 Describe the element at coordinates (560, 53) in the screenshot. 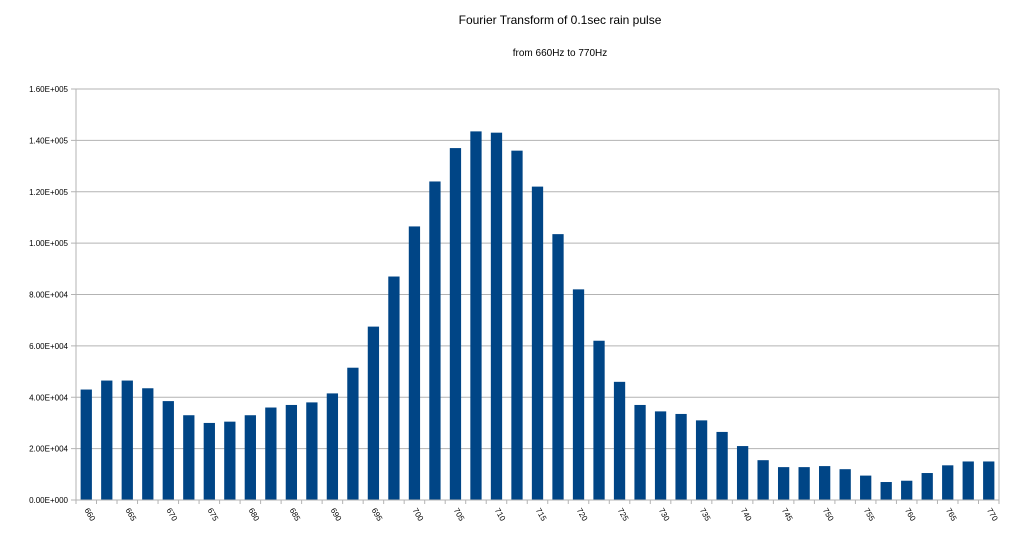

I see `chart-subtitle: from 660Hz to 770Hz` at that location.